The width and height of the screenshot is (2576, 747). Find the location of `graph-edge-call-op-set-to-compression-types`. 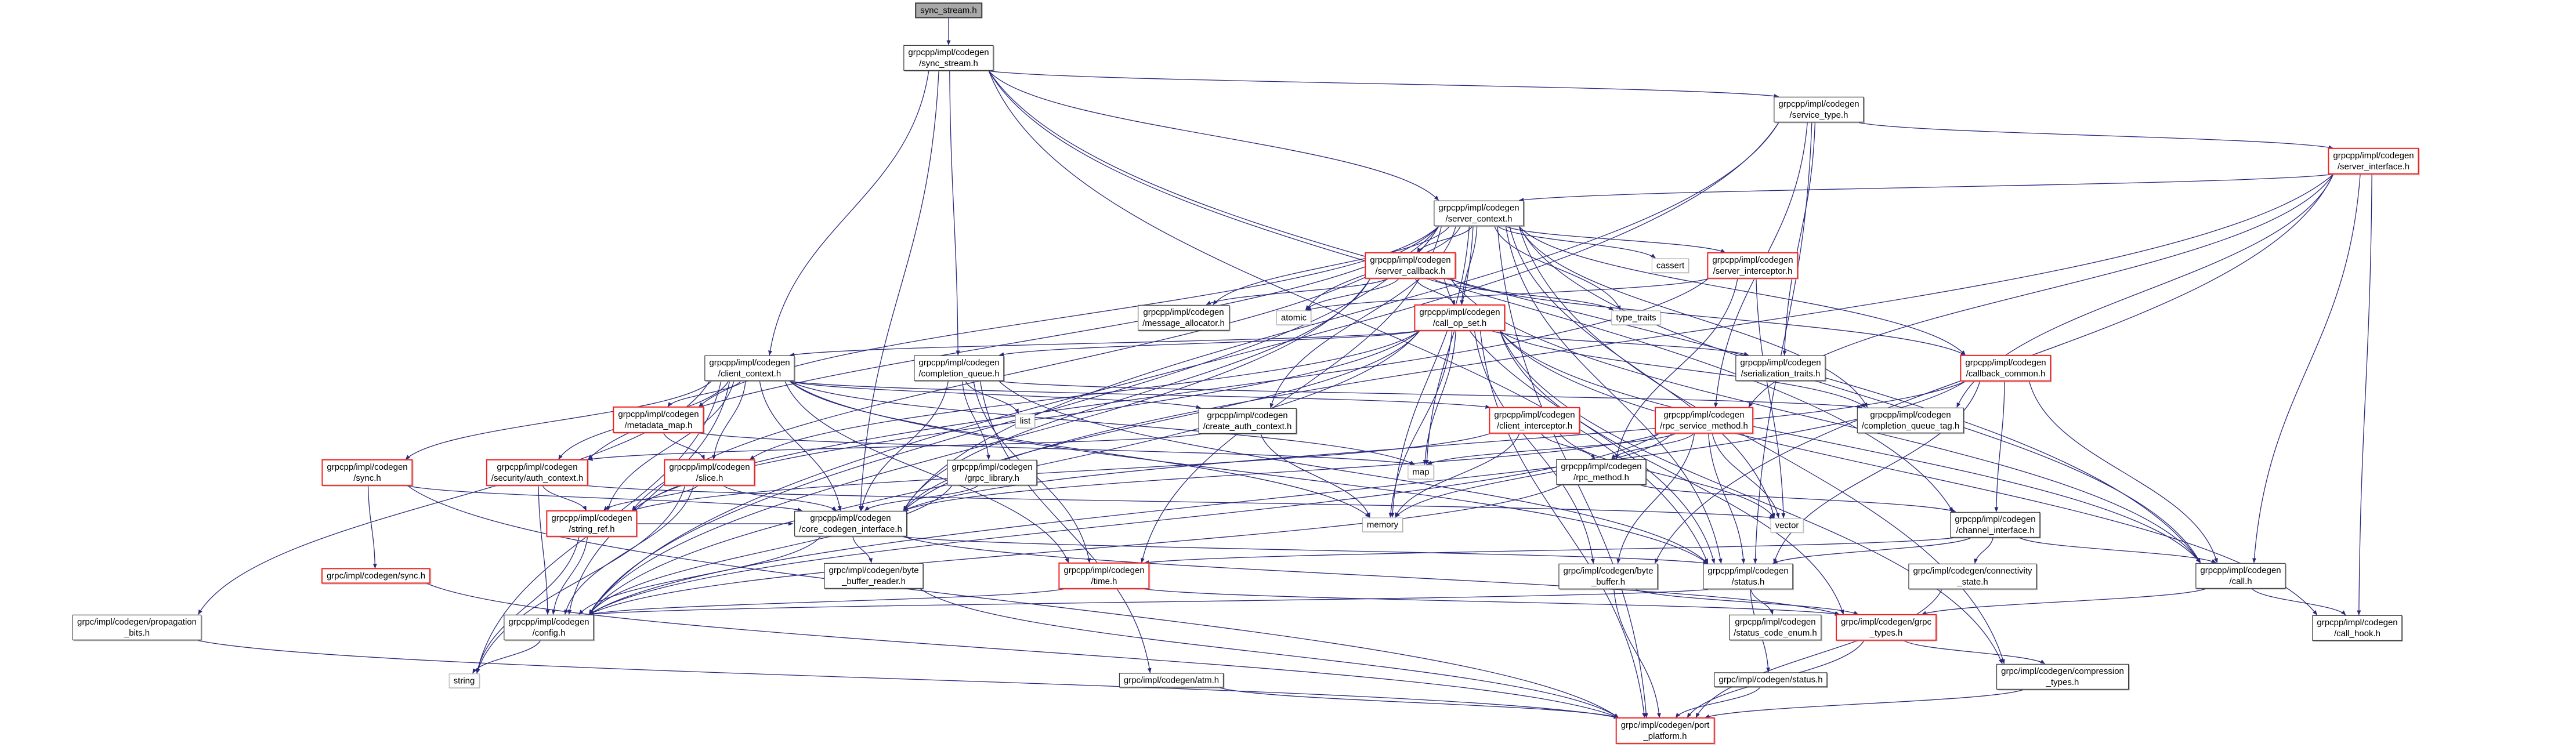

graph-edge-call-op-set-to-compression-types is located at coordinates (1751, 498).